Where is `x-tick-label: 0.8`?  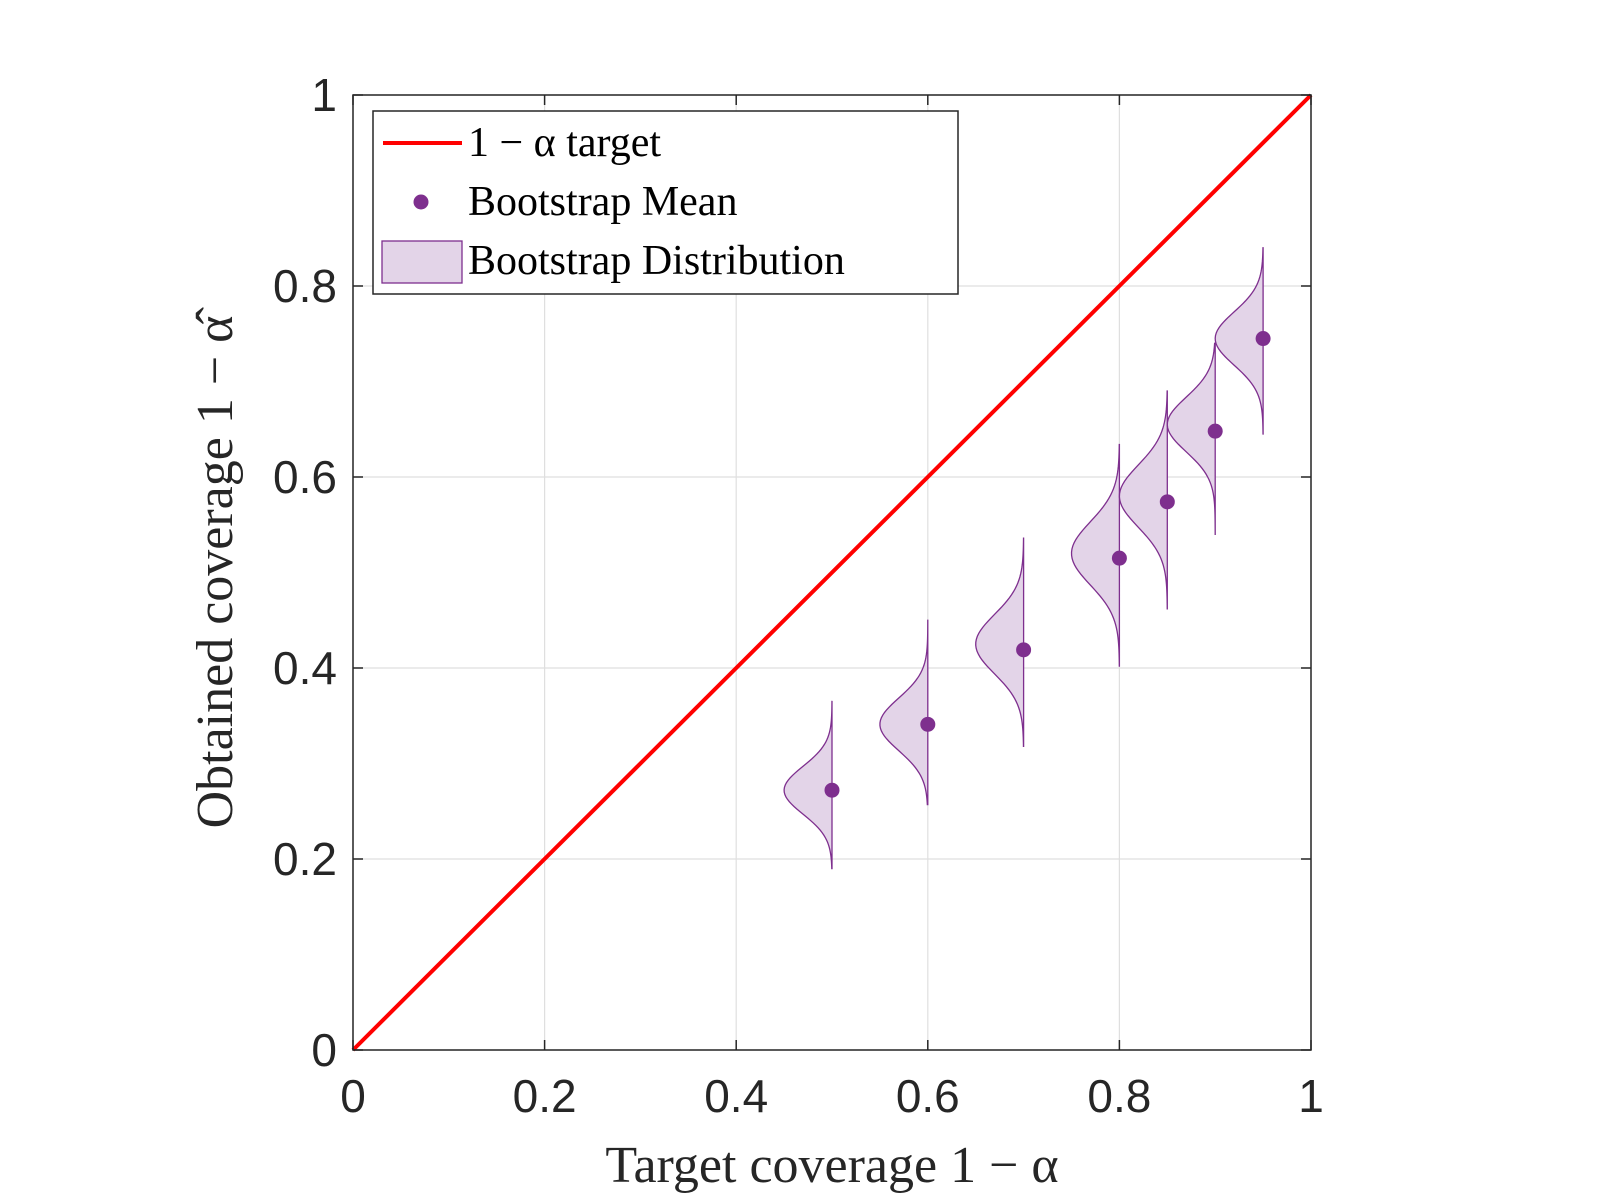
x-tick-label: 0.8 is located at coordinates (1119, 1096).